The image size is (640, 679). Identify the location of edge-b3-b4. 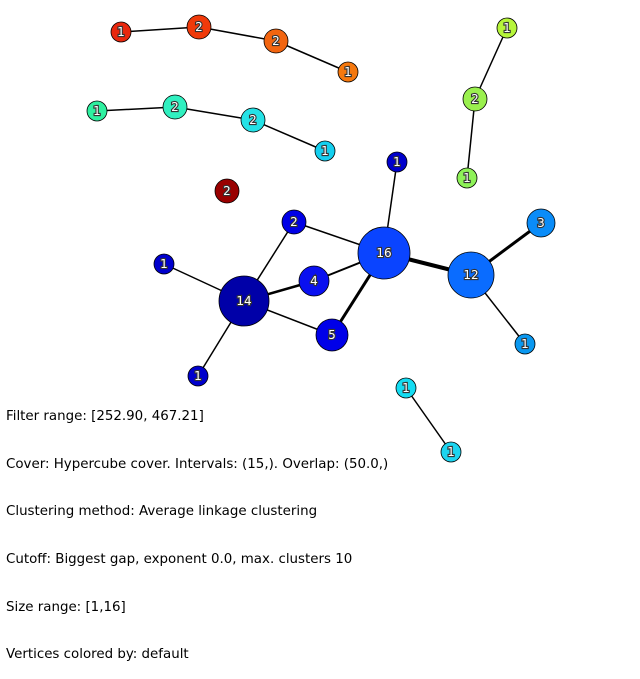
(289, 135).